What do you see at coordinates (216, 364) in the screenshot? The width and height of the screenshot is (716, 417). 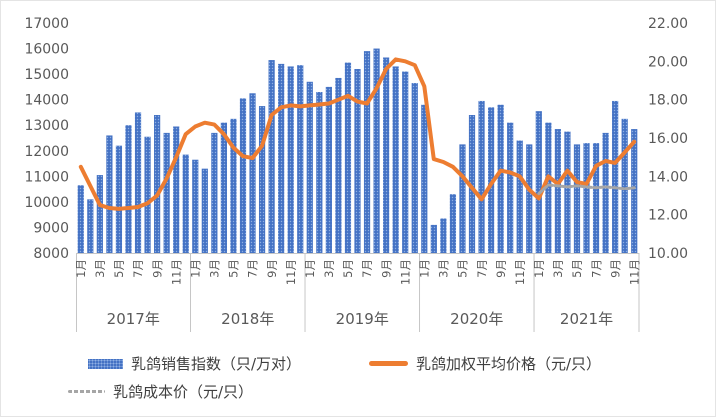 I see `legend-label-sales-index: 乳鸽销售指数（只/万对）` at bounding box center [216, 364].